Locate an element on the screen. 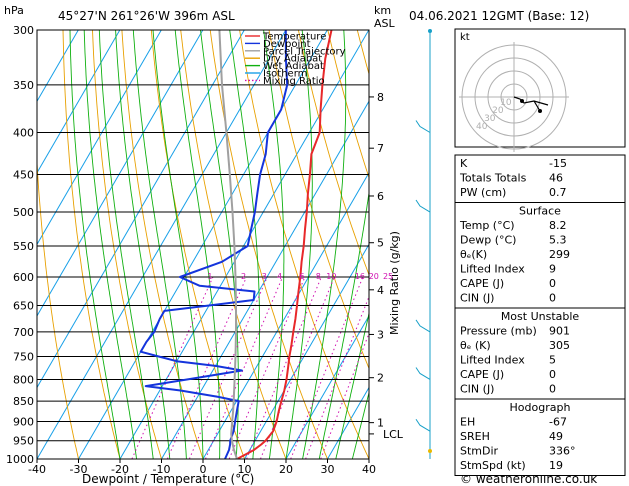  hodograph-storm-marker is located at coordinates (540, 111).